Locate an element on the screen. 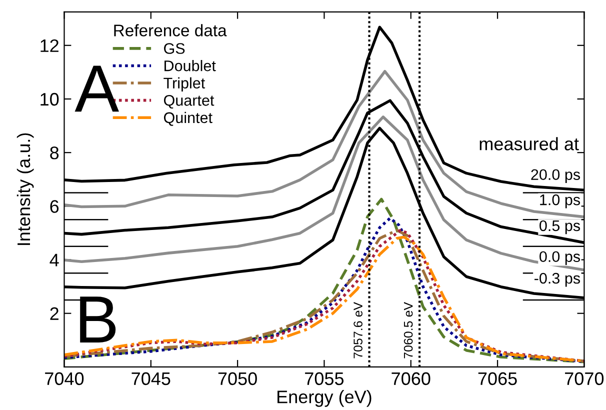  x-tick-label: 7045 is located at coordinates (151, 379).